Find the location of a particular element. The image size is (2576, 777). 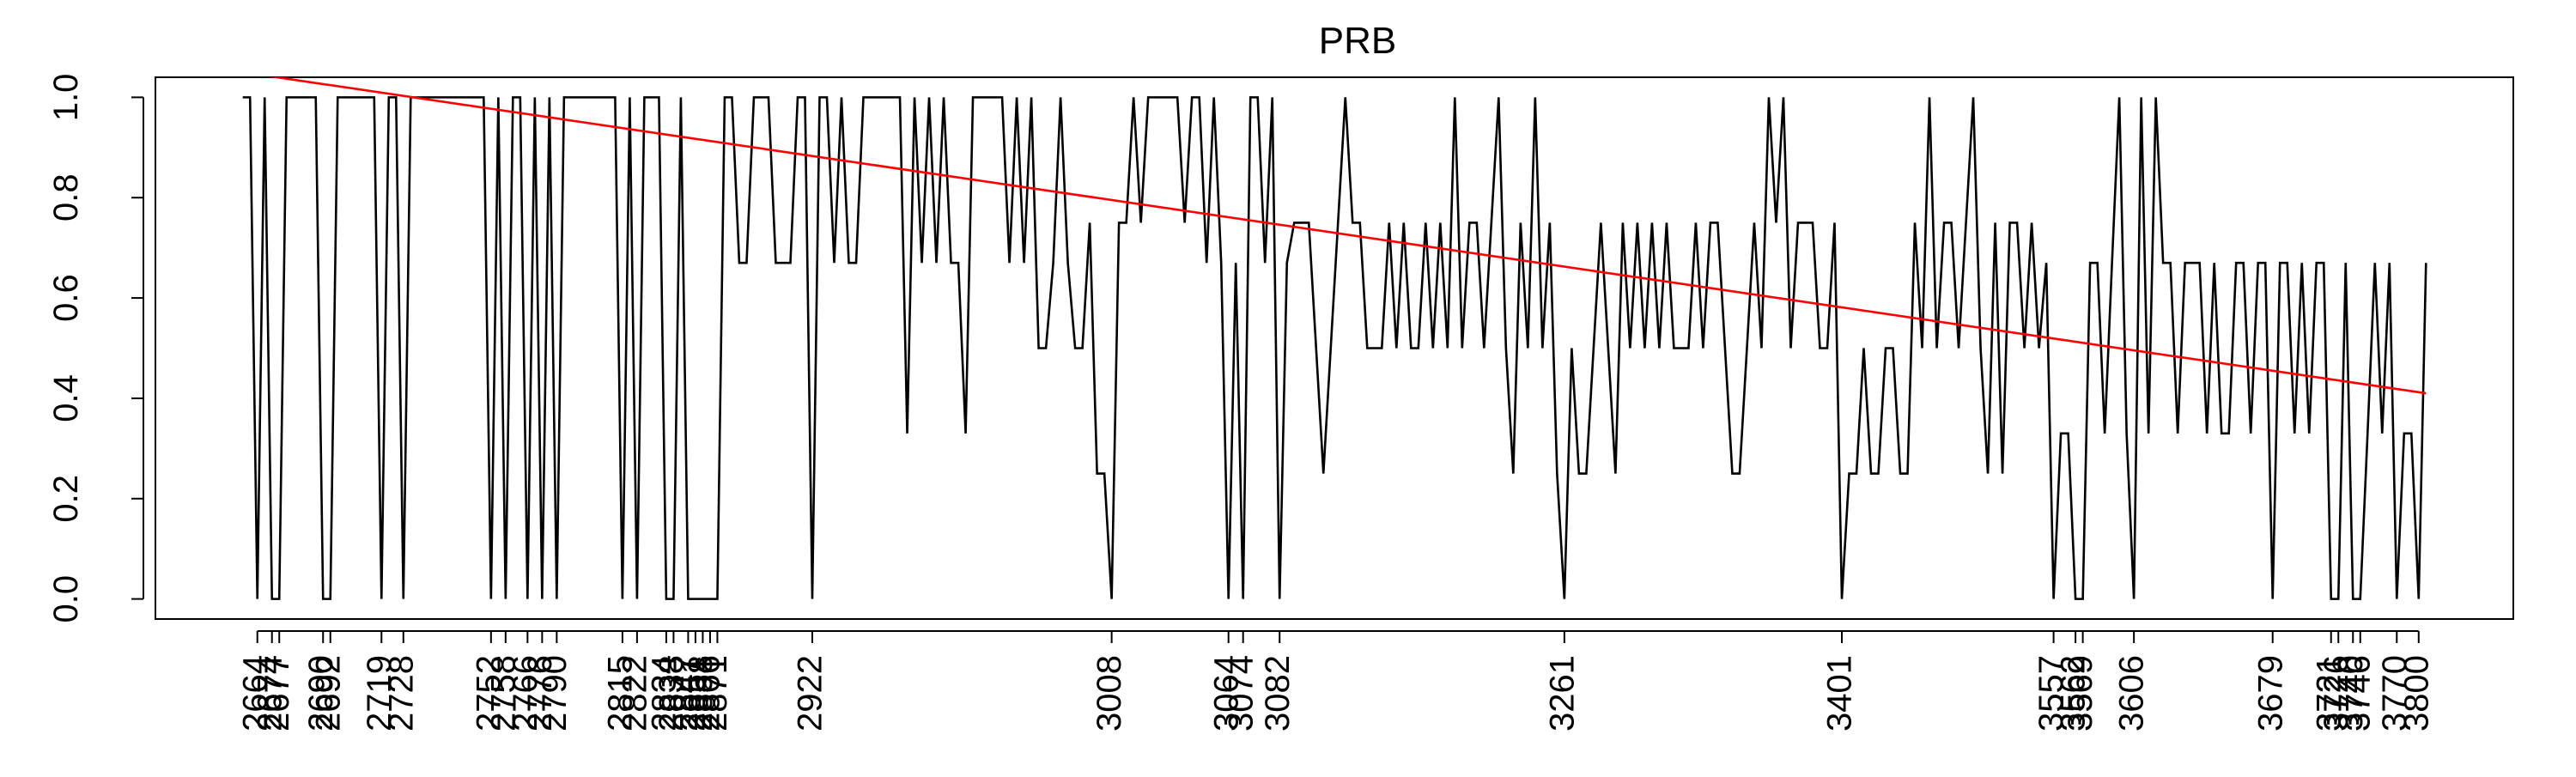

x-tick-label: 2758 is located at coordinates (503, 693).